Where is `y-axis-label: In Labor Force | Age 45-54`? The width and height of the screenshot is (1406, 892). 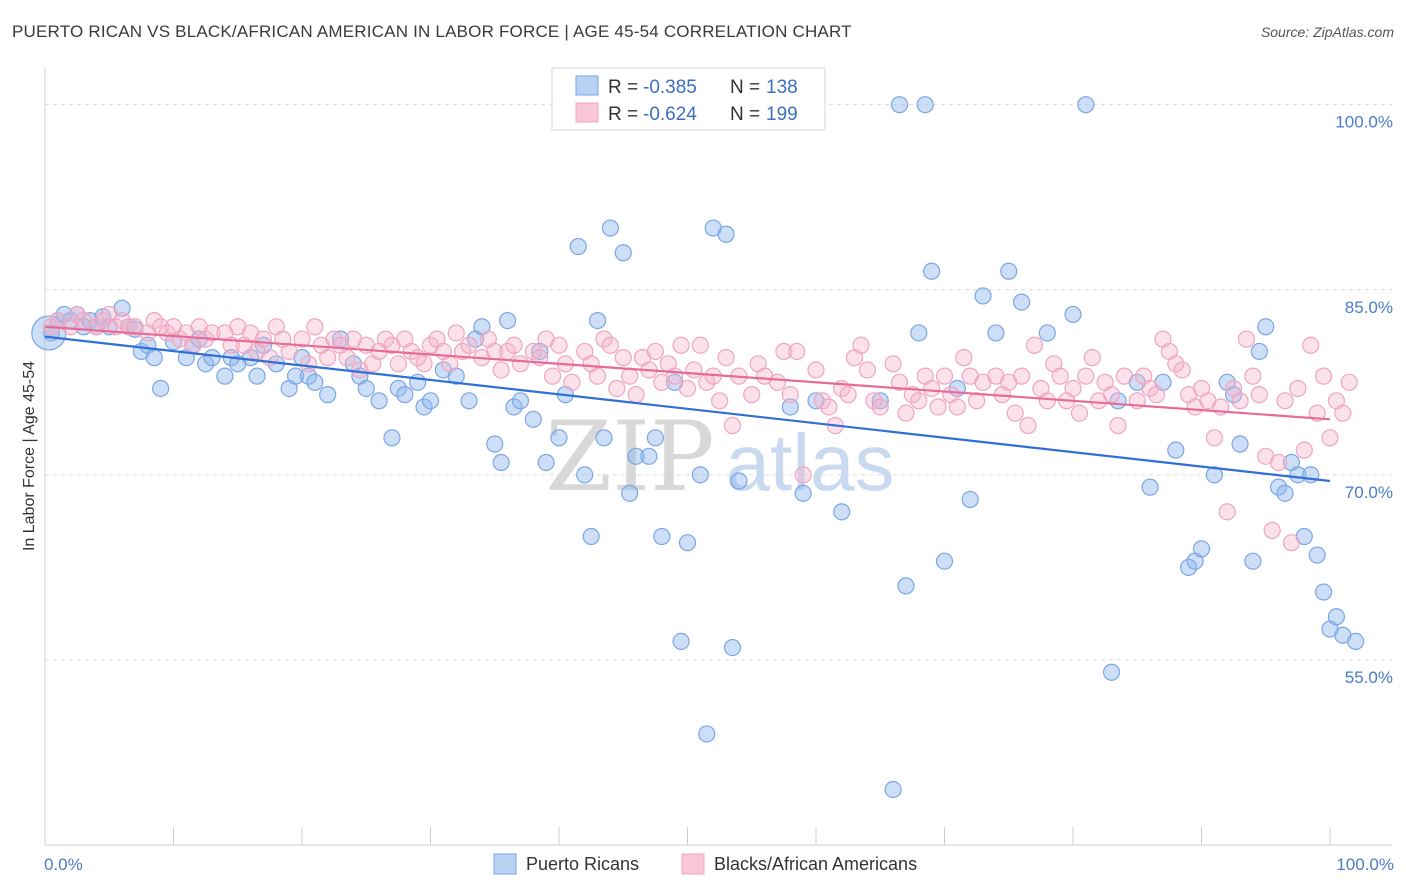 y-axis-label: In Labor Force | Age 45-54 is located at coordinates (29, 456).